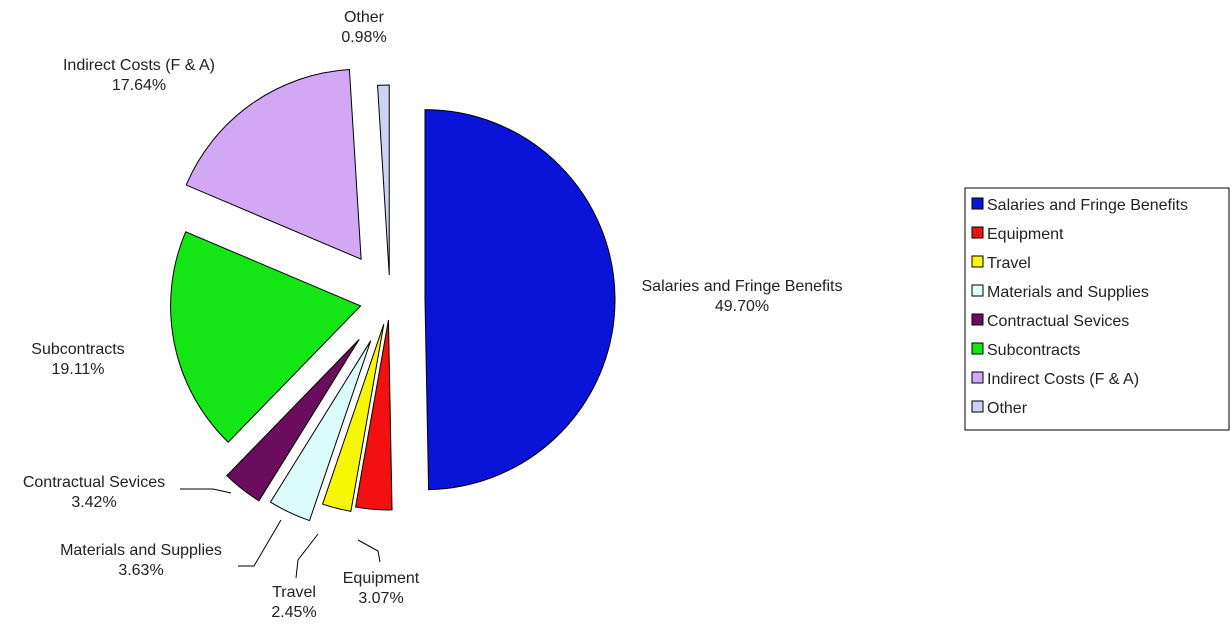 The width and height of the screenshot is (1231, 635). I want to click on slice-label-value-subcontracts: 19.11%, so click(77, 369).